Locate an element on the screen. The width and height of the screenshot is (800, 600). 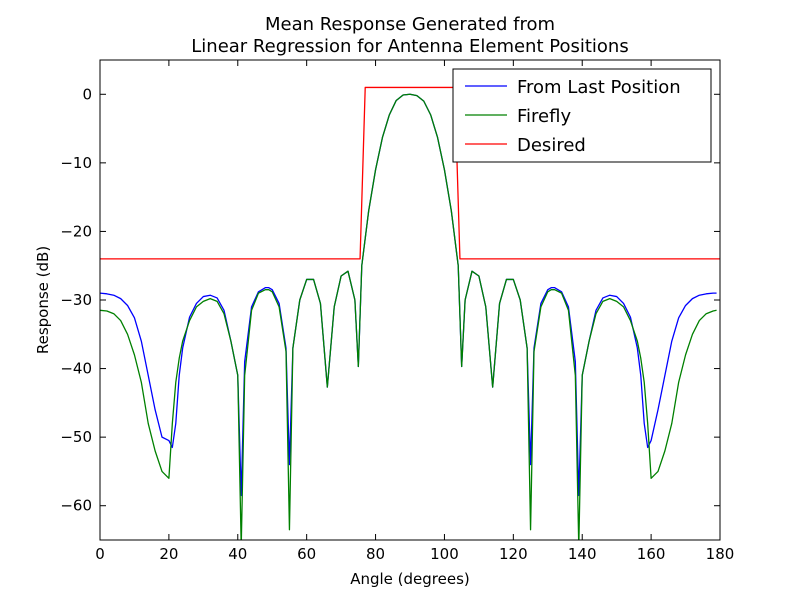
x-tick-label: 100 is located at coordinates (444, 554).